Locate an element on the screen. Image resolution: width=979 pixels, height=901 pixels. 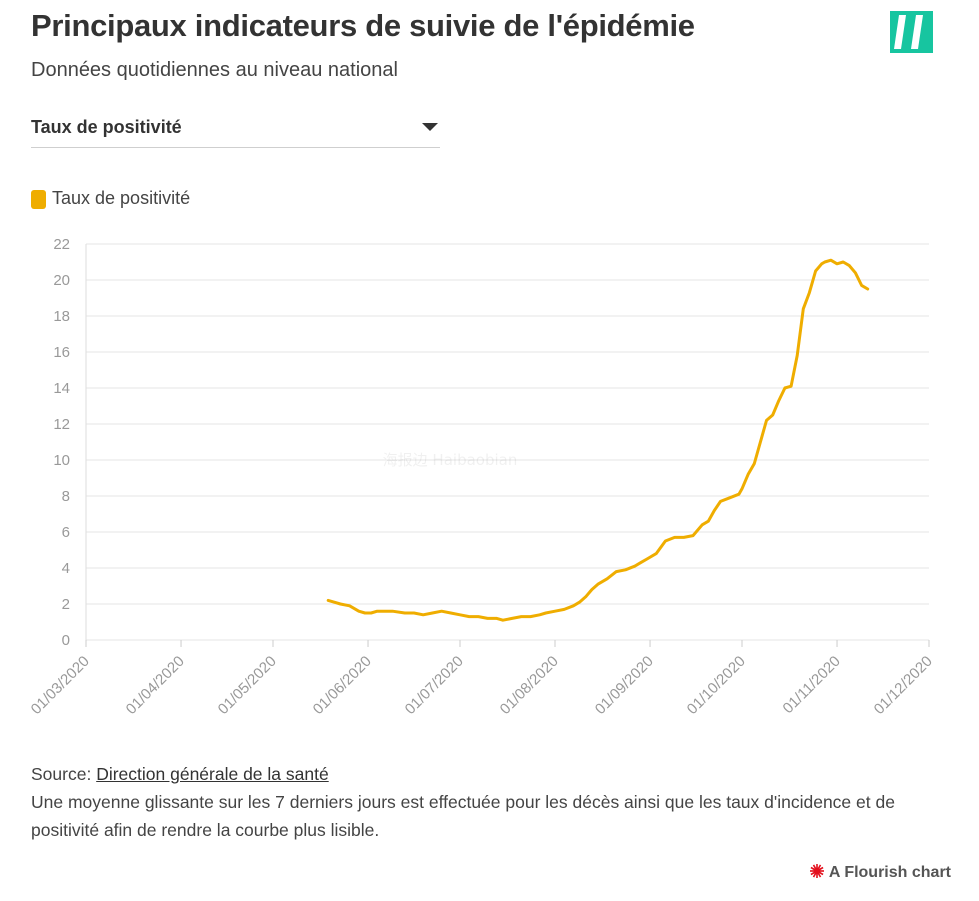
x-tick-label: 01/04/2020 is located at coordinates (155, 685).